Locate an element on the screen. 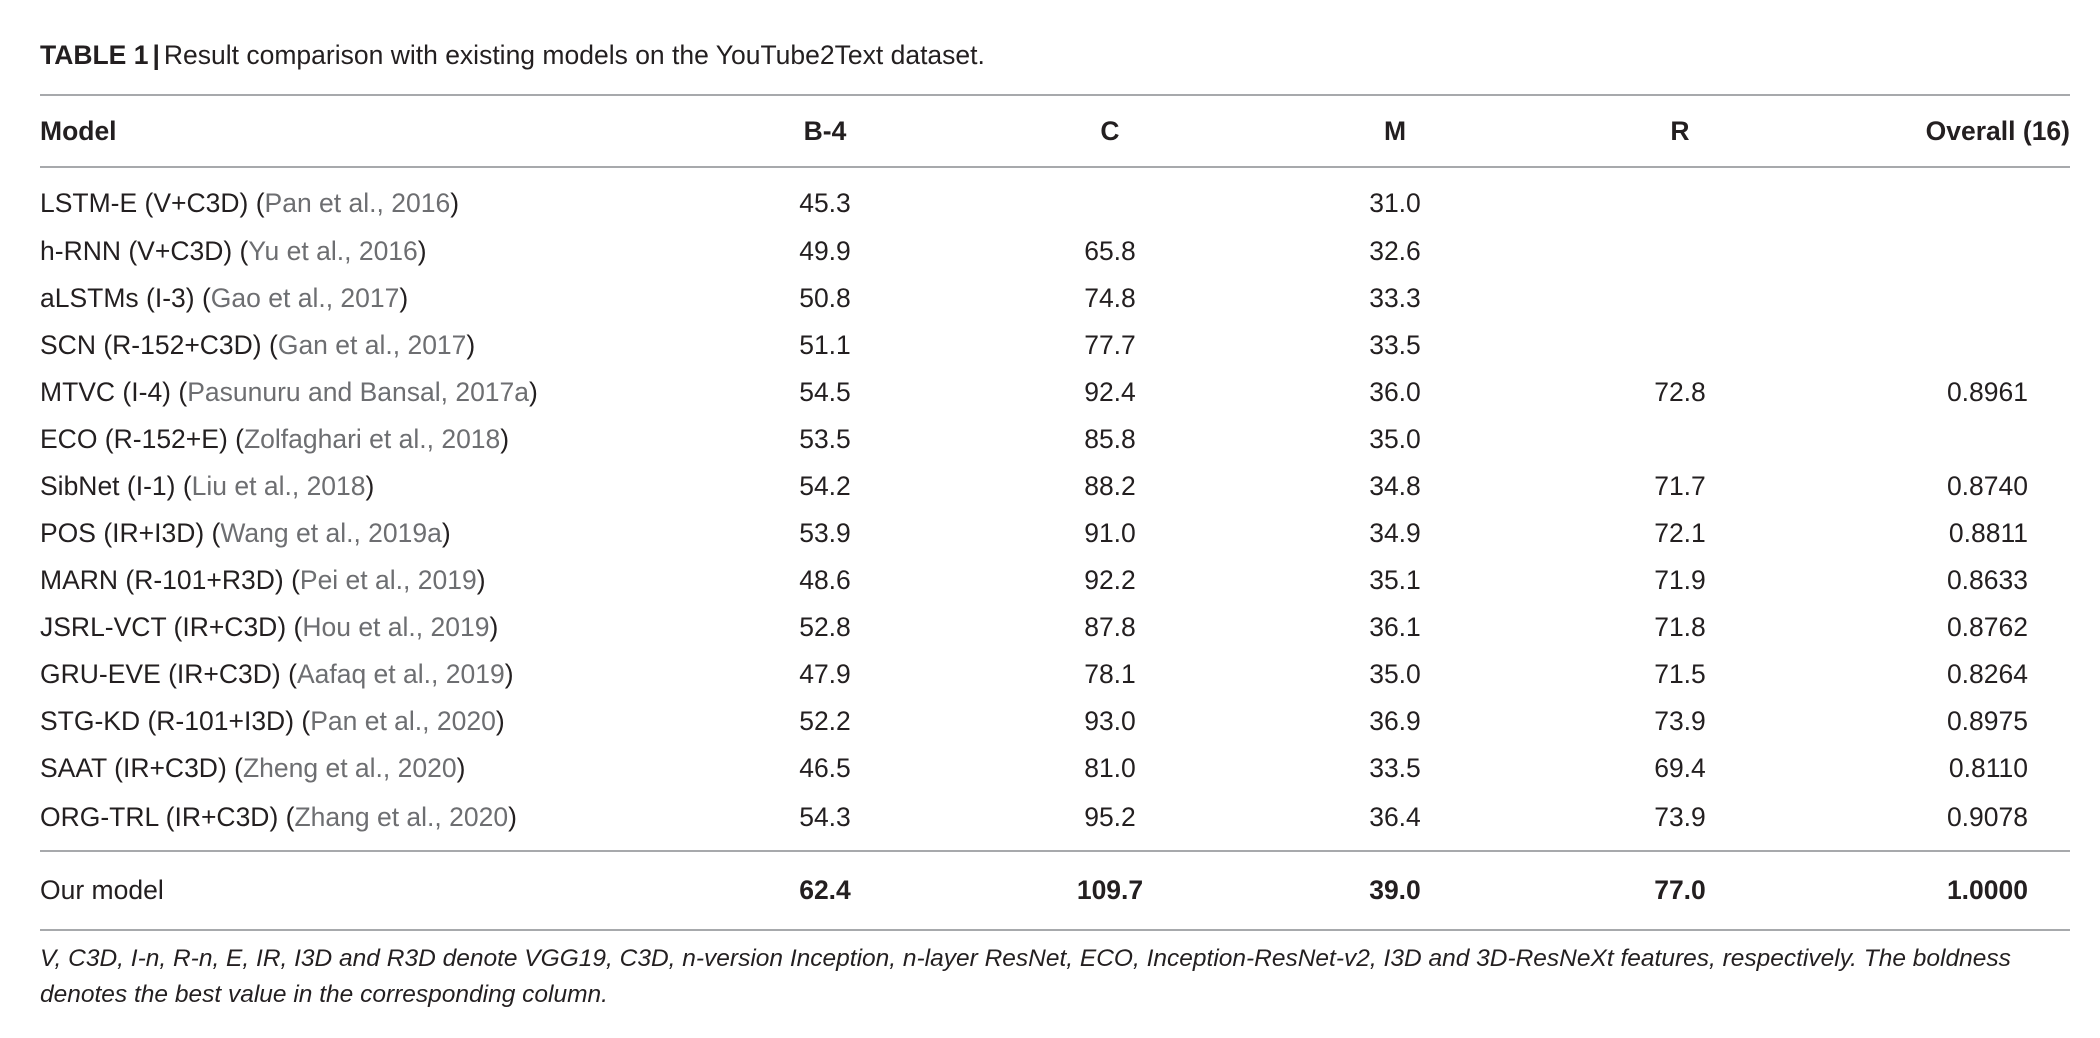 The width and height of the screenshot is (2100, 1038). model-cell: POS (IR+I3D) (Wang et al., 2019a) is located at coordinates (365, 533).